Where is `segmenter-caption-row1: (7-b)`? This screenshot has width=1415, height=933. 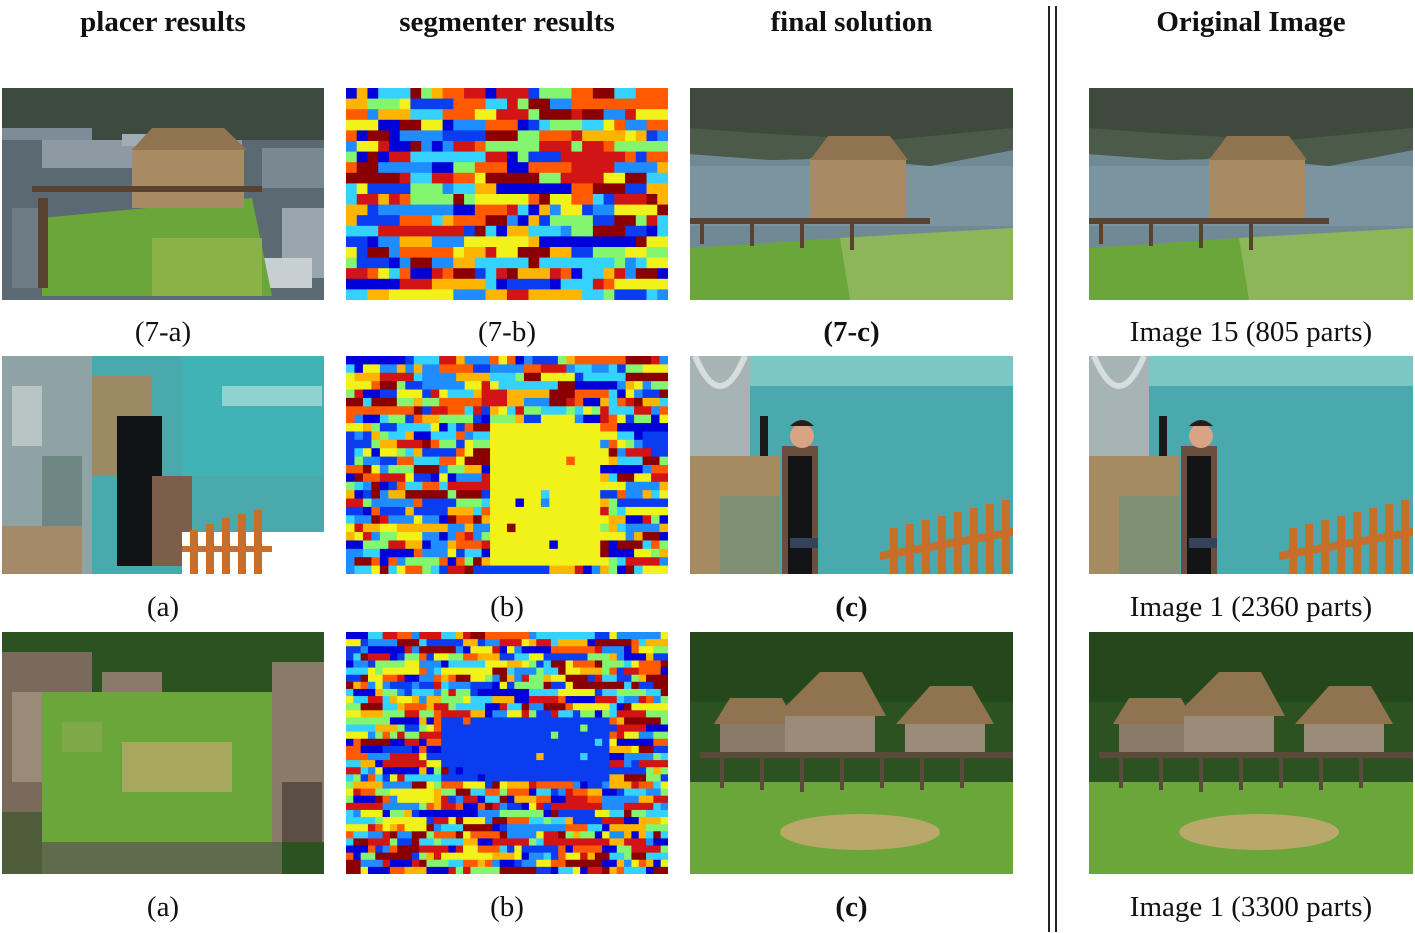 segmenter-caption-row1: (7-b) is located at coordinates (507, 332).